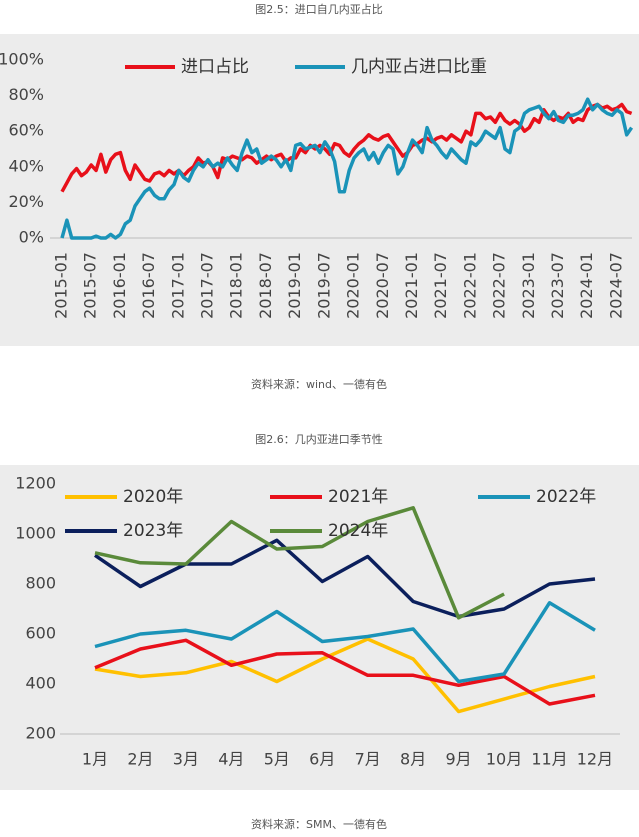  Describe the element at coordinates (177, 285) in the screenshot. I see `x-tick-label: 2017-01` at that location.